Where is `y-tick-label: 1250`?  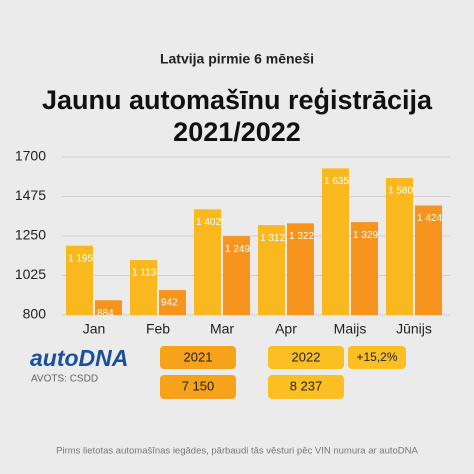
y-tick-label: 1250 is located at coordinates (30, 235).